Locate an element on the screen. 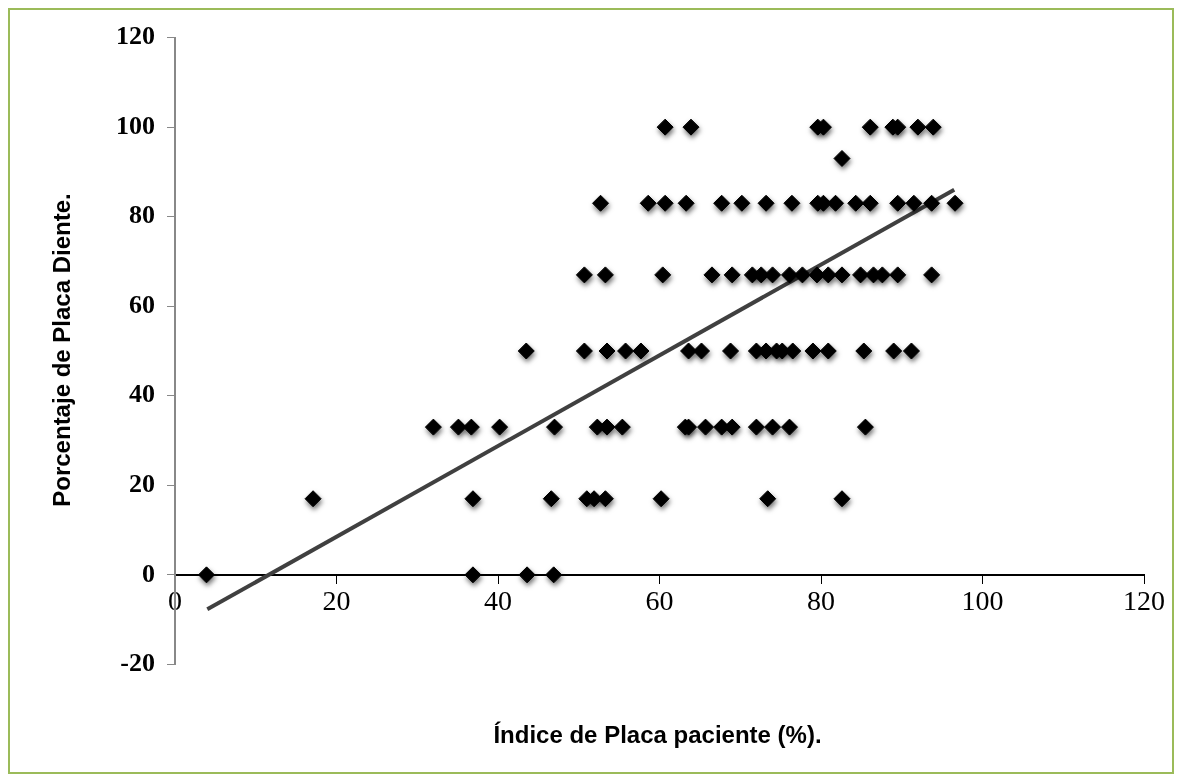 The height and width of the screenshot is (782, 1182). y-tick-label: 80 is located at coordinates (142, 215).